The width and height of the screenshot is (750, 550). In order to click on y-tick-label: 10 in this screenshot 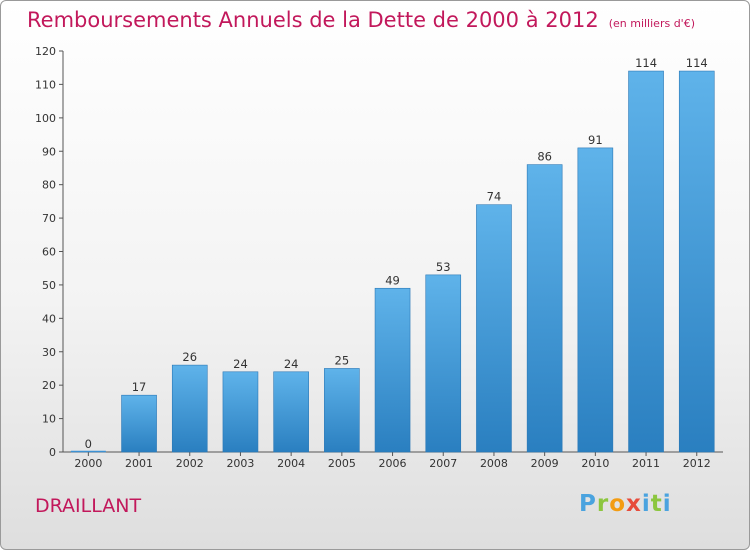, I will do `click(49, 419)`.